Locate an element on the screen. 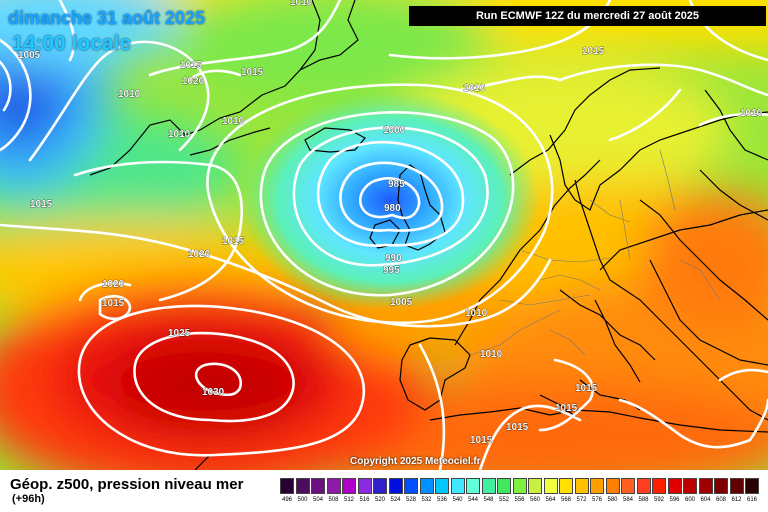 Image resolution: width=768 pixels, height=512 pixels. scale-label: 612 is located at coordinates (736, 500).